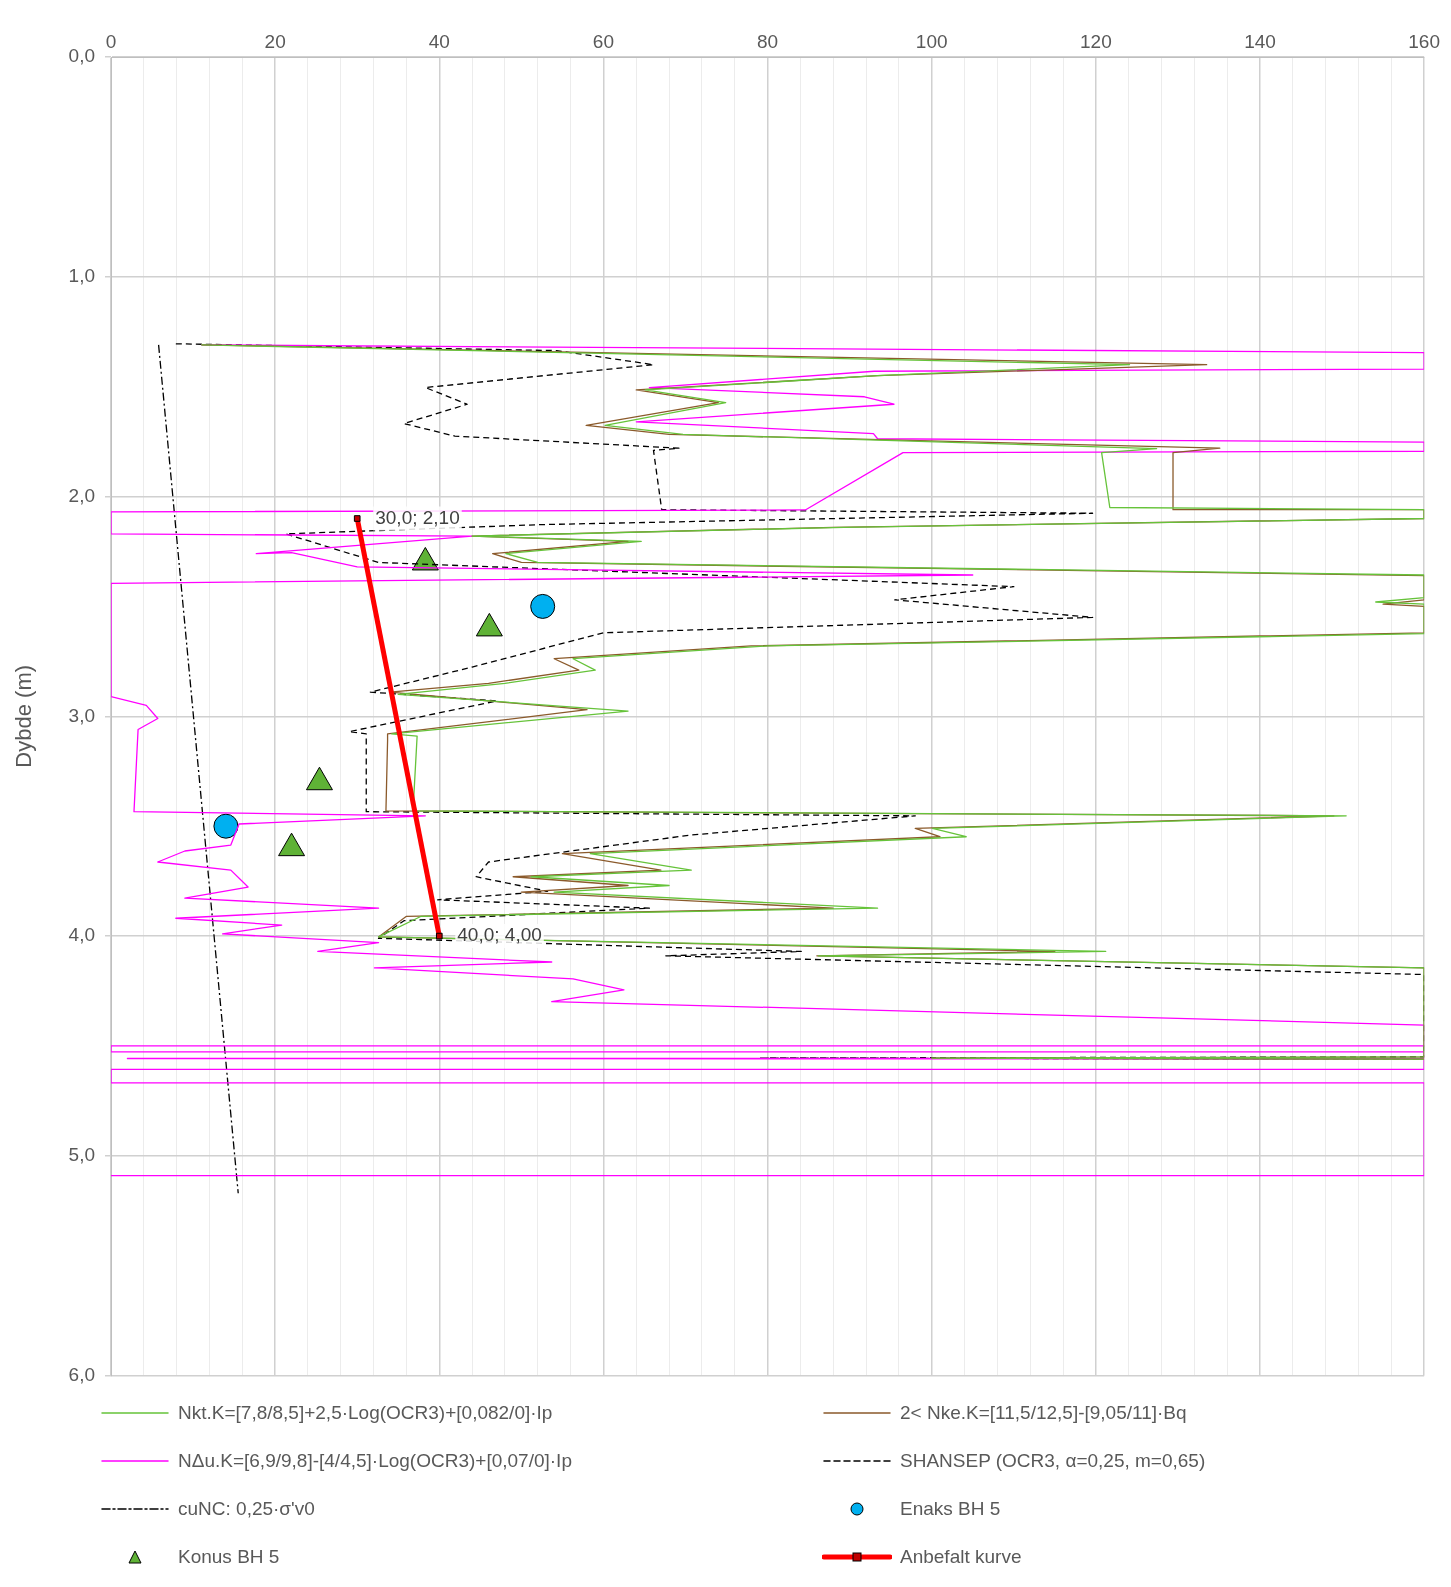 This screenshot has width=1451, height=1587. What do you see at coordinates (950, 1509) in the screenshot?
I see `legend-label: Enaks BH 5` at bounding box center [950, 1509].